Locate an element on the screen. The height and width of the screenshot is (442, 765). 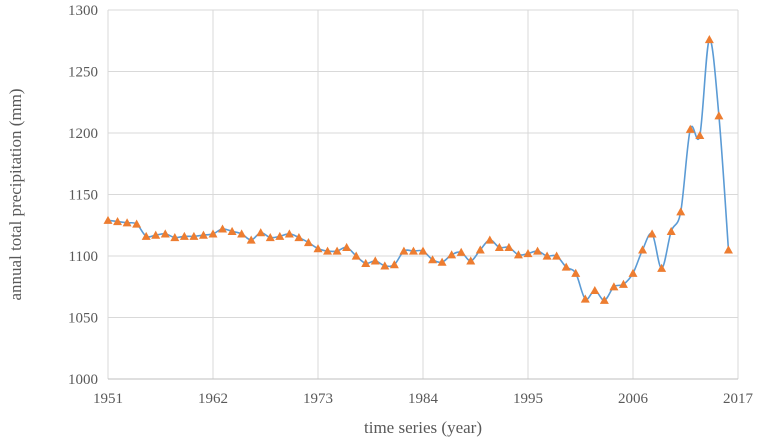
x-axis-title: time series (year) is located at coordinates (423, 427).